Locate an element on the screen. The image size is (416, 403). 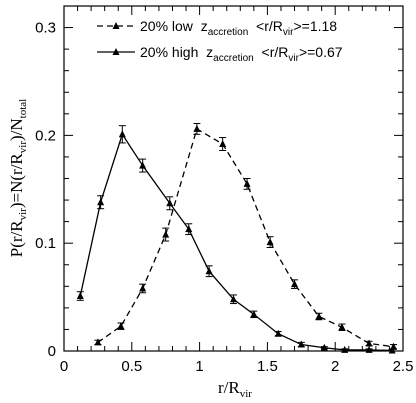
x-tick-label: 0 is located at coordinates (64, 366).